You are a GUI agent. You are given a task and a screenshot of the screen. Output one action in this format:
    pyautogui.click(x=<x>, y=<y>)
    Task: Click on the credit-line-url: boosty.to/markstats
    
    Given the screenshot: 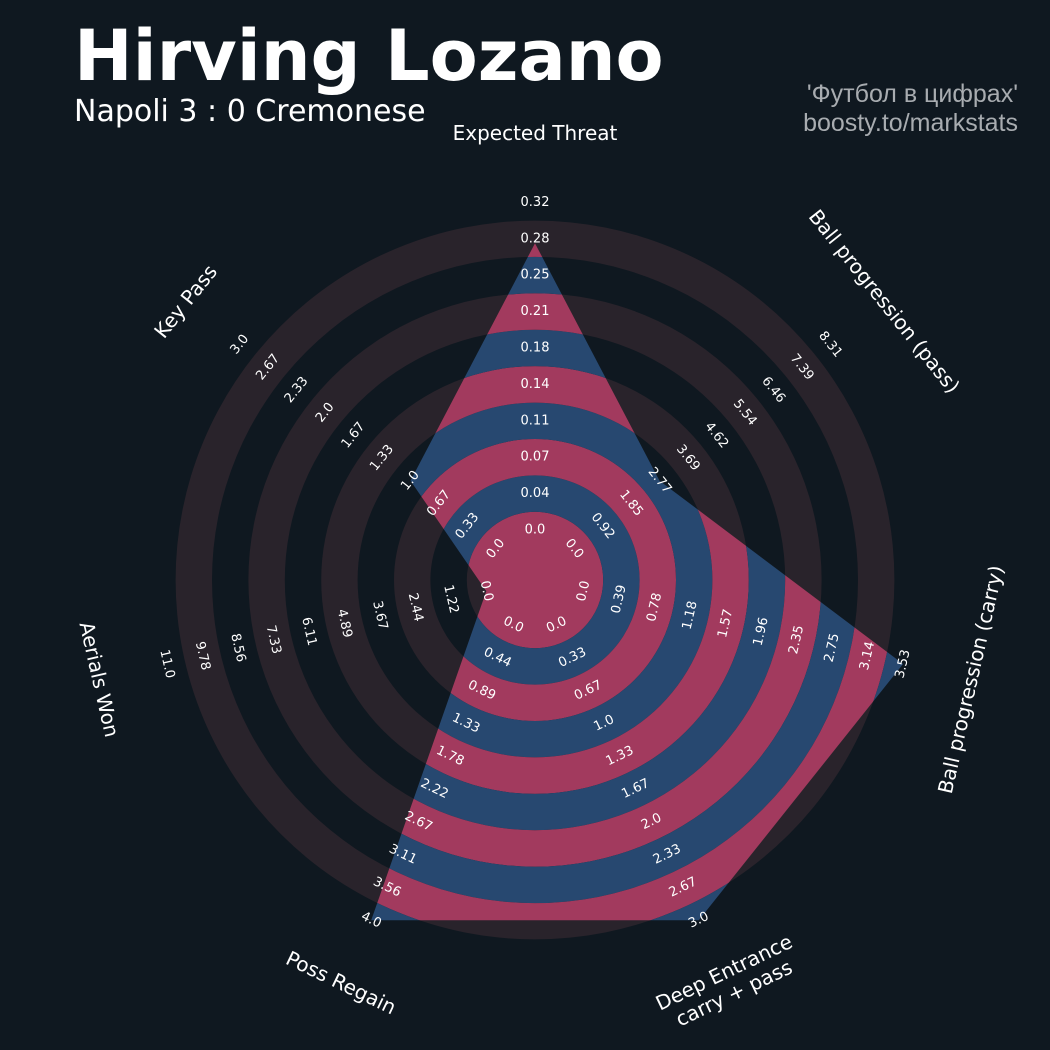 What is the action you would take?
    pyautogui.click(x=910, y=123)
    